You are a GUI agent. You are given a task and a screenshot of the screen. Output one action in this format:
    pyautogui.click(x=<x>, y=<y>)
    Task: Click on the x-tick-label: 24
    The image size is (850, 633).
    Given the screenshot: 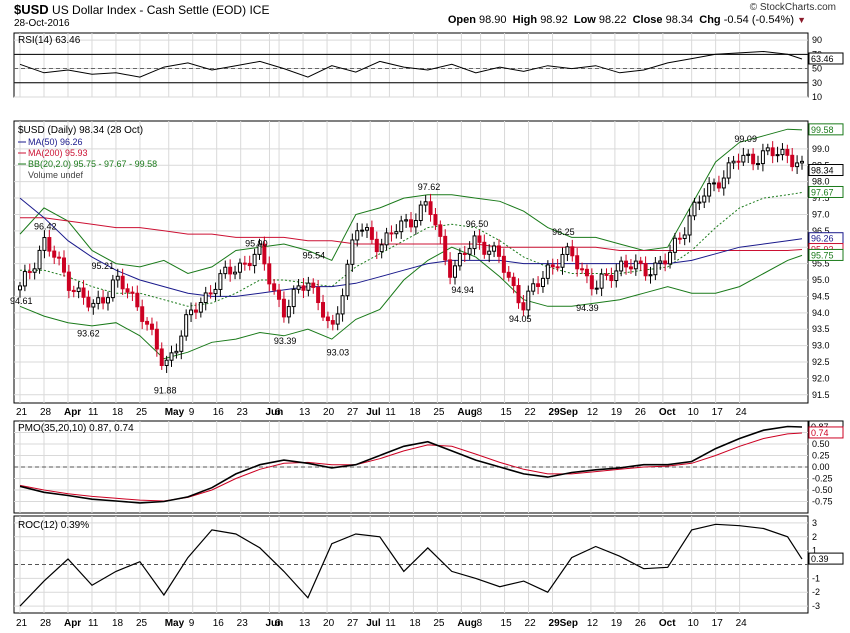 What is the action you would take?
    pyautogui.click(x=742, y=412)
    